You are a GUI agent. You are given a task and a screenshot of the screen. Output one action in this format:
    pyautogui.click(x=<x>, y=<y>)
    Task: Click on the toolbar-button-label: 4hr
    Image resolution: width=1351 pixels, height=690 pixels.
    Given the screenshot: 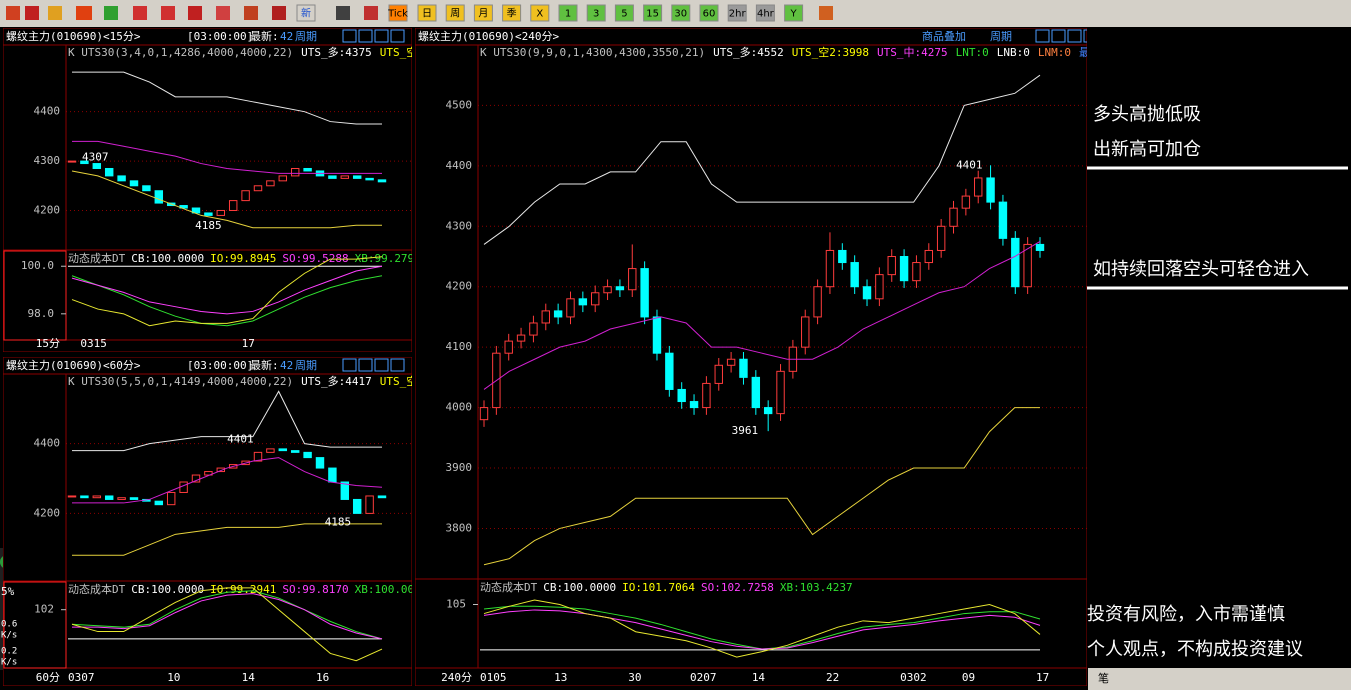 What is the action you would take?
    pyautogui.click(x=766, y=14)
    